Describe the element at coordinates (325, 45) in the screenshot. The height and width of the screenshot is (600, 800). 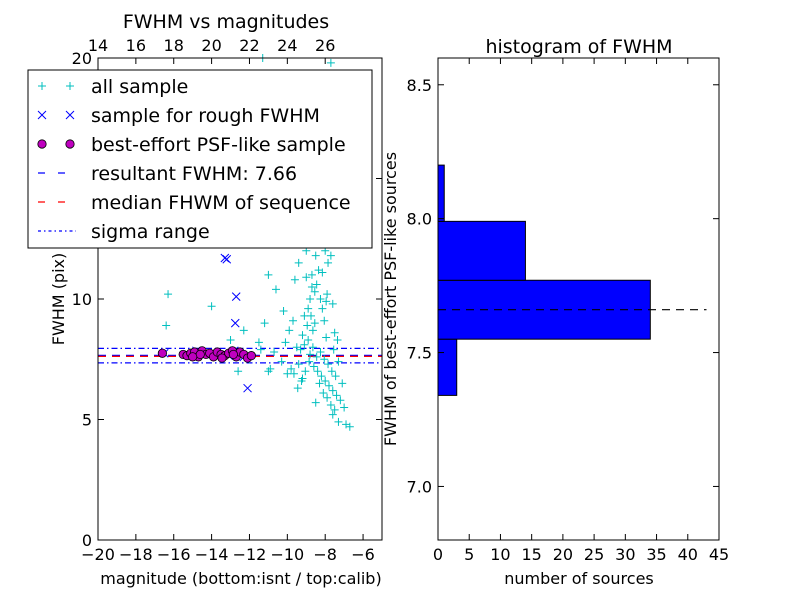
I see `top-tick-label: 26` at that location.